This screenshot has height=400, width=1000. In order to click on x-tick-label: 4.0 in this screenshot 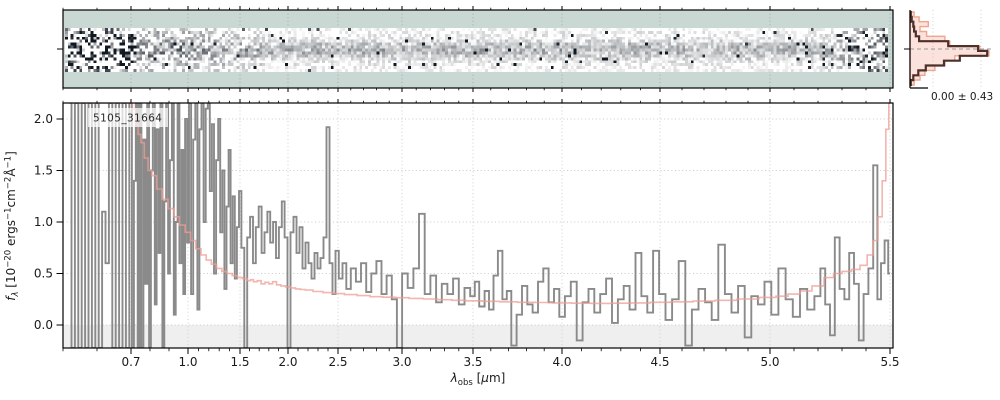, I will do `click(561, 362)`.